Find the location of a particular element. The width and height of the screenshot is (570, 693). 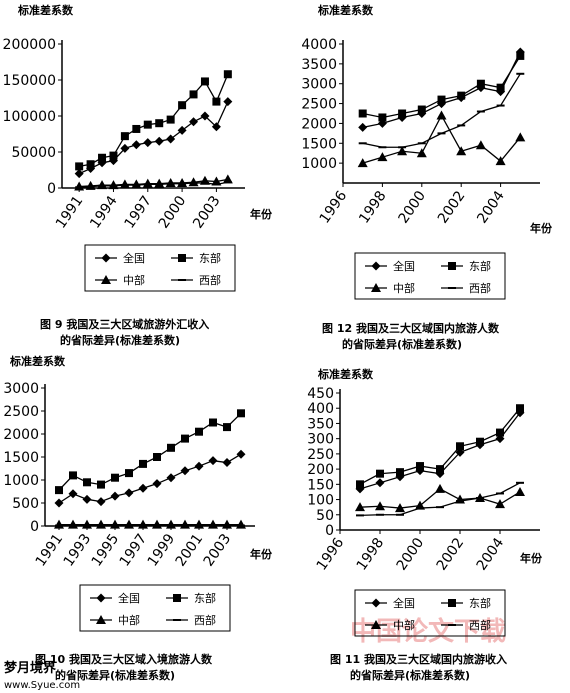

y-tick-label: 50 is located at coordinates (325, 516).